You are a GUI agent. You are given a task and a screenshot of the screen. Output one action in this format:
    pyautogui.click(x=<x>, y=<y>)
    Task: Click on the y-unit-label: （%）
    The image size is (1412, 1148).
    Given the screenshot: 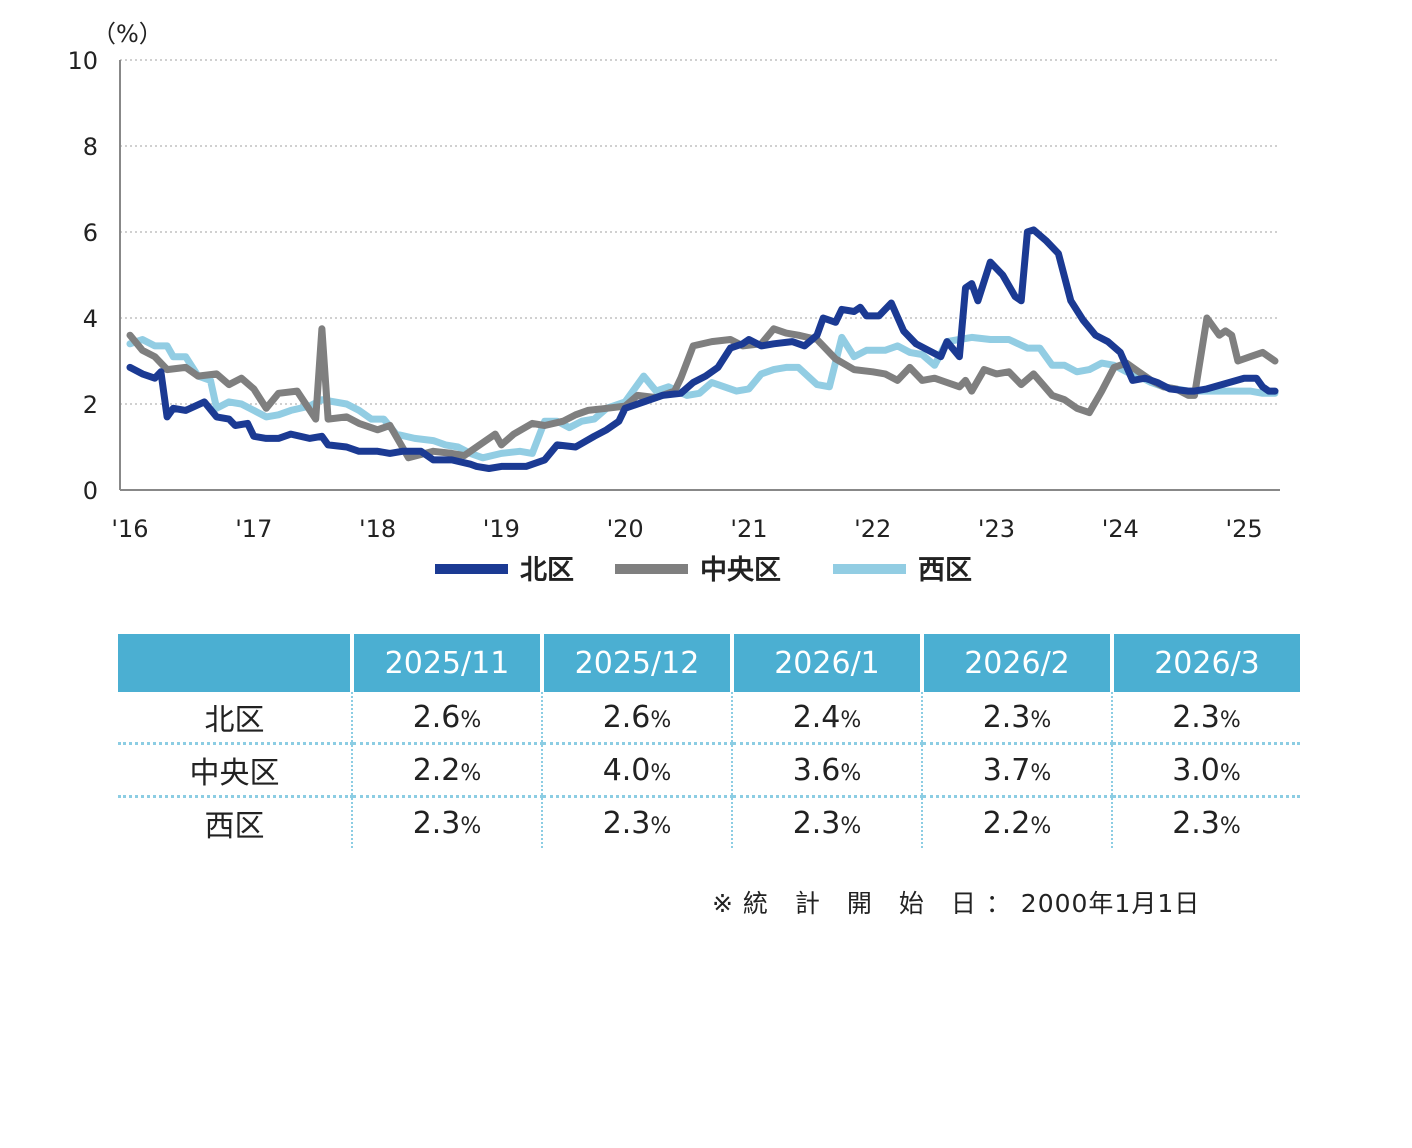 What is the action you would take?
    pyautogui.click(x=127, y=34)
    